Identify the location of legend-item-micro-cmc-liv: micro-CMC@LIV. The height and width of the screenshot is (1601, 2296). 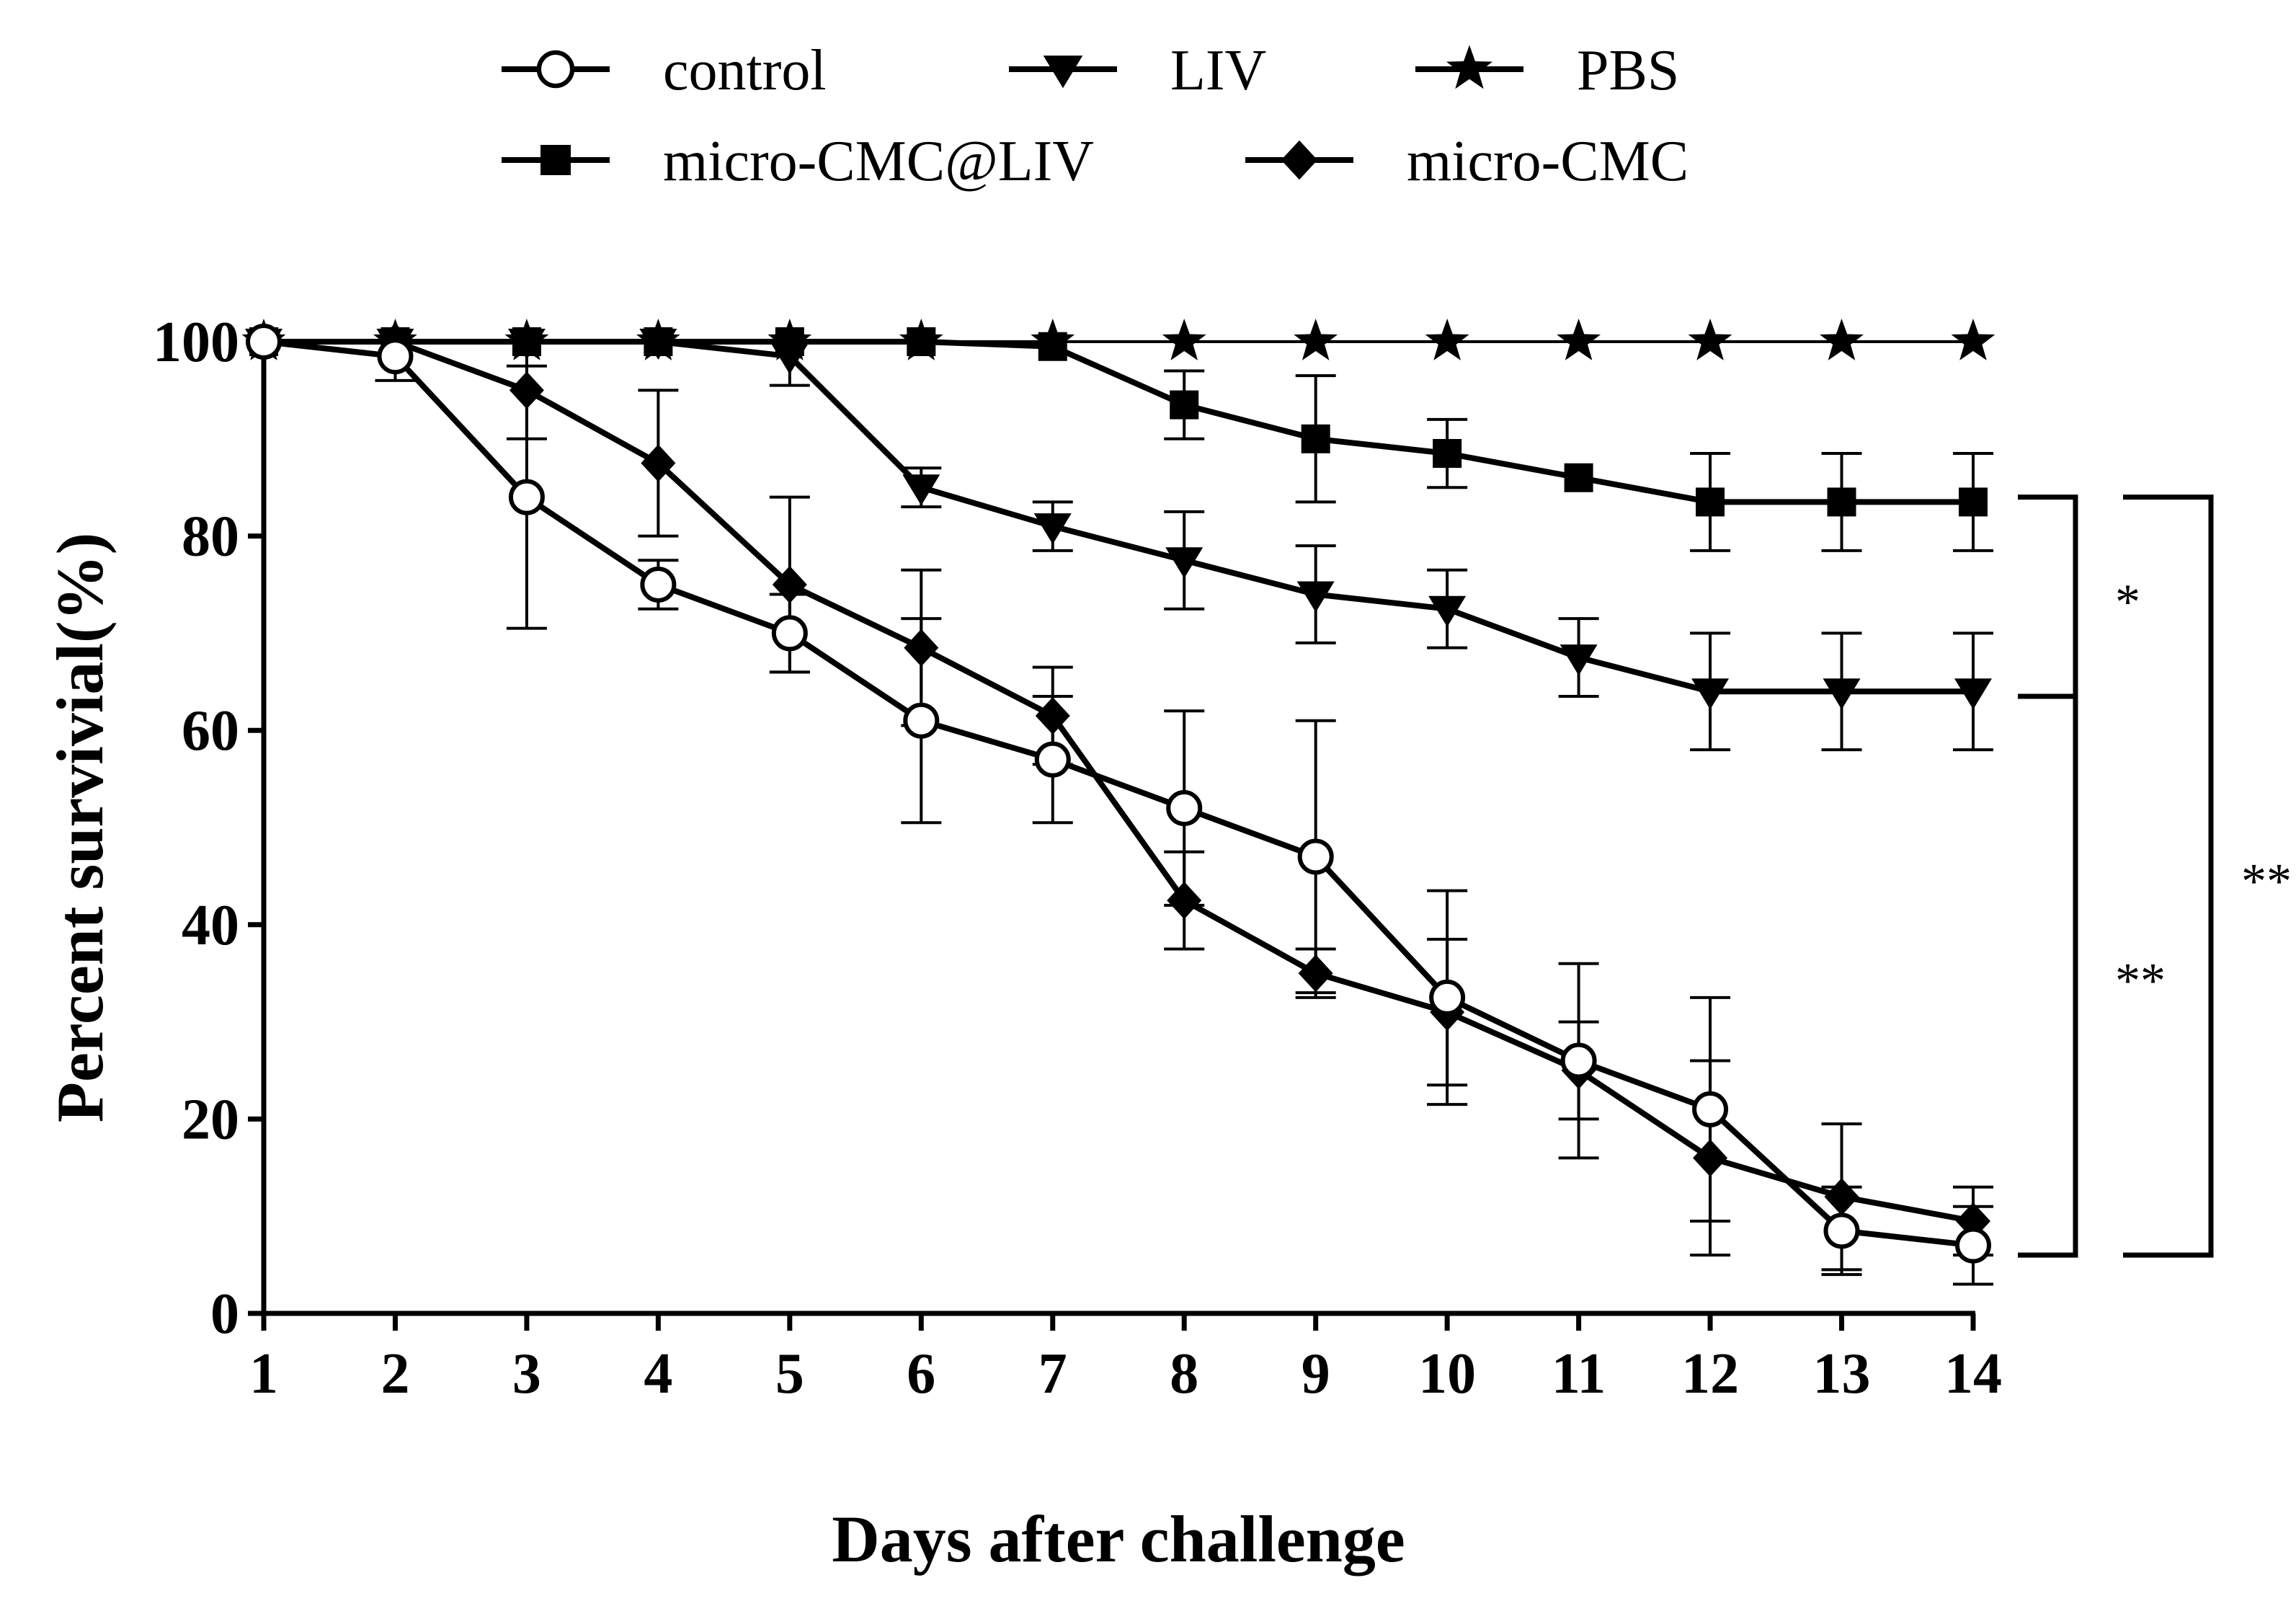
(798, 161).